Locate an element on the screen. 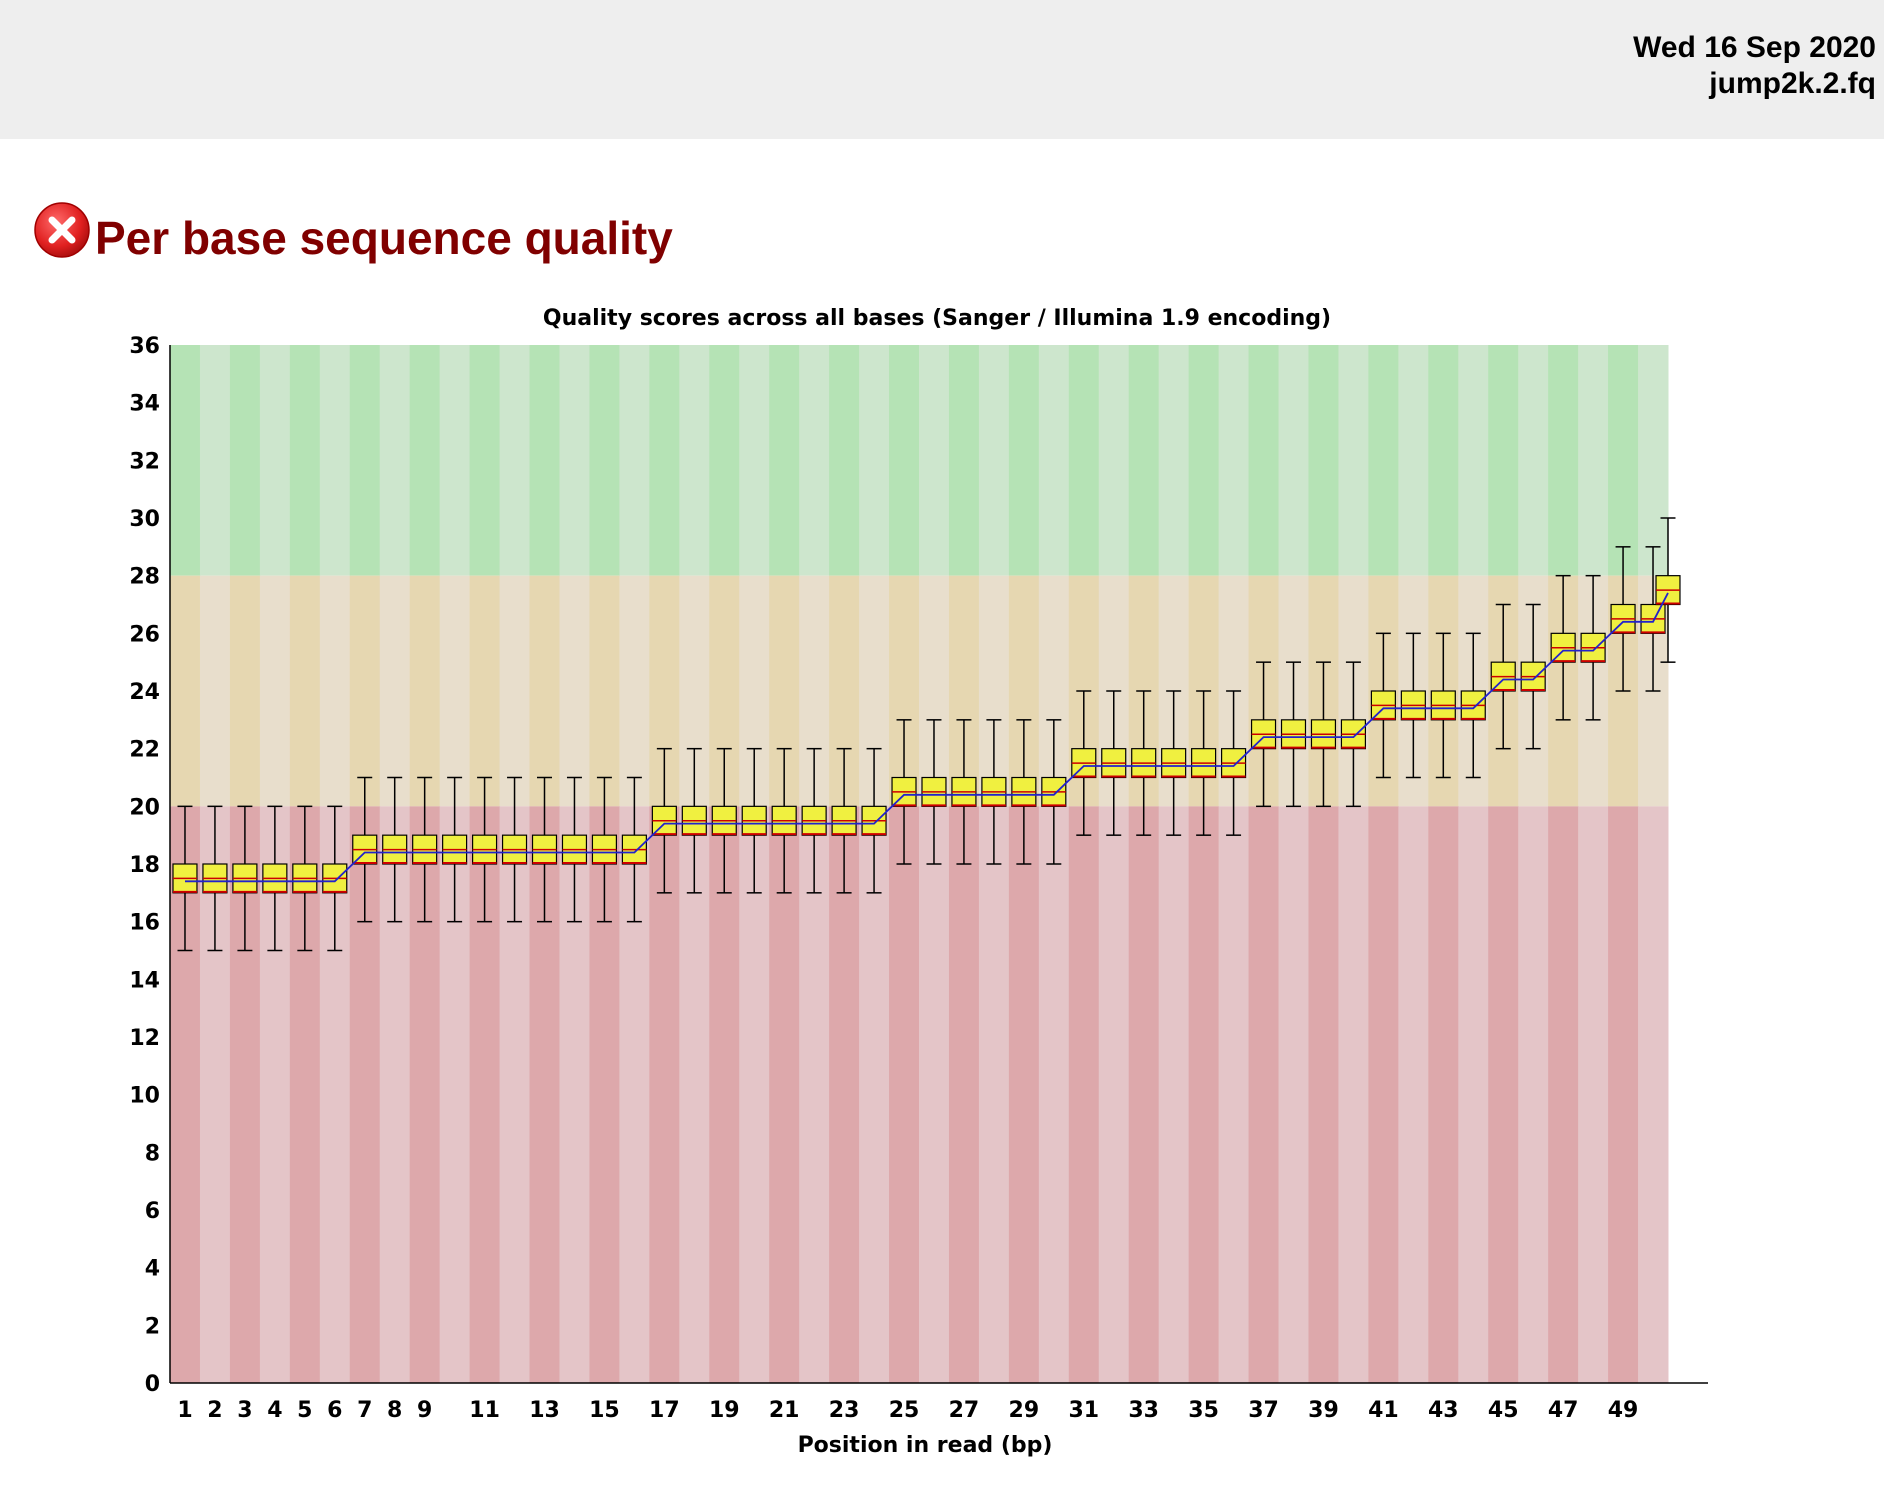 This screenshot has height=1500, width=1884. x-tick-label: 7 is located at coordinates (364, 1410).